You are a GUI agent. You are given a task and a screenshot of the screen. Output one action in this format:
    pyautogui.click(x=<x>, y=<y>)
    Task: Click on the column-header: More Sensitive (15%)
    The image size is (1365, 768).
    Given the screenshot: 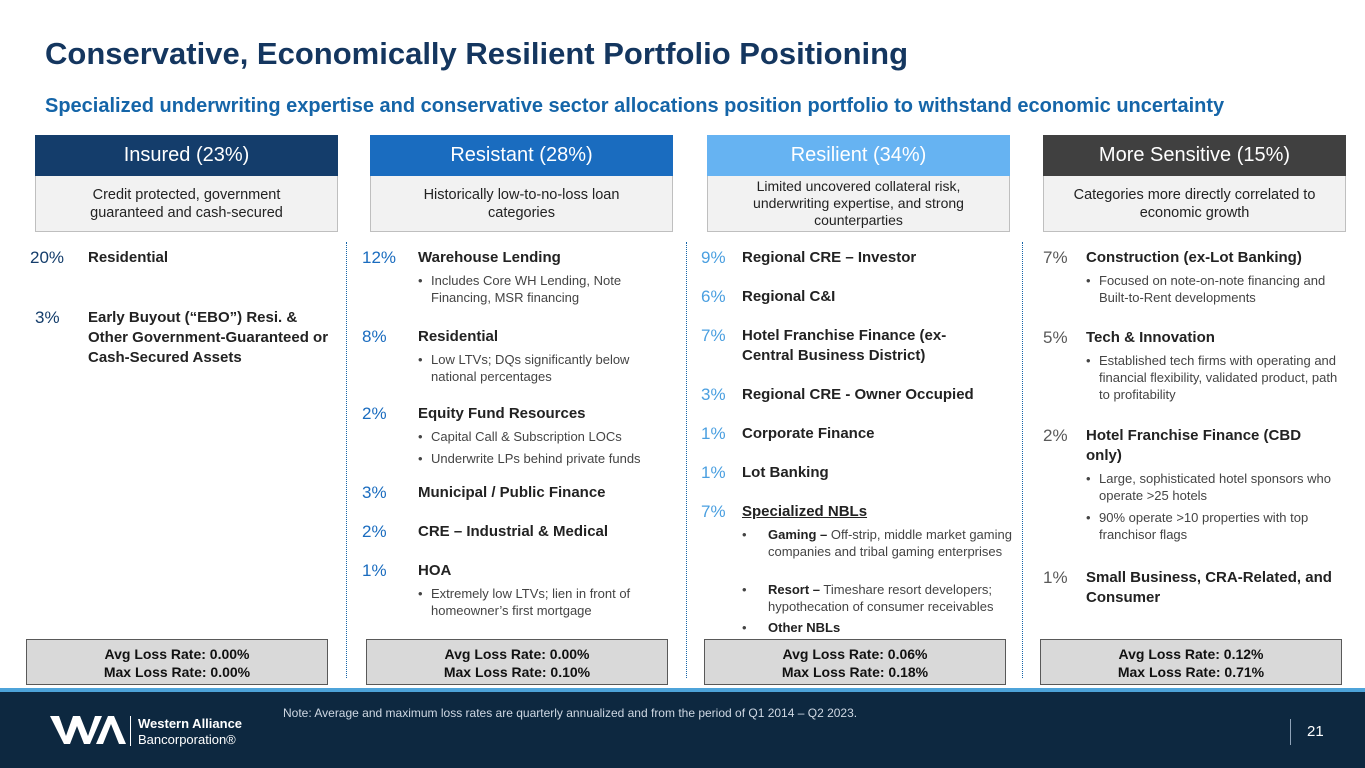 What is the action you would take?
    pyautogui.click(x=1194, y=155)
    